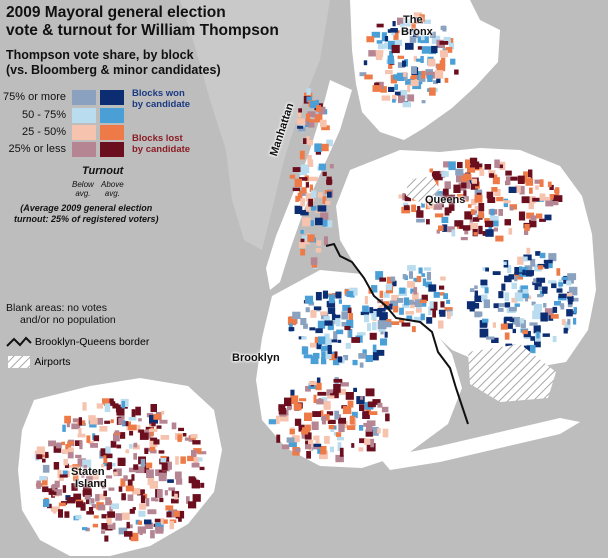 Image resolution: width=608 pixels, height=558 pixels. Describe the element at coordinates (37, 149) in the screenshot. I see `legend-row-label: 25% or less` at that location.